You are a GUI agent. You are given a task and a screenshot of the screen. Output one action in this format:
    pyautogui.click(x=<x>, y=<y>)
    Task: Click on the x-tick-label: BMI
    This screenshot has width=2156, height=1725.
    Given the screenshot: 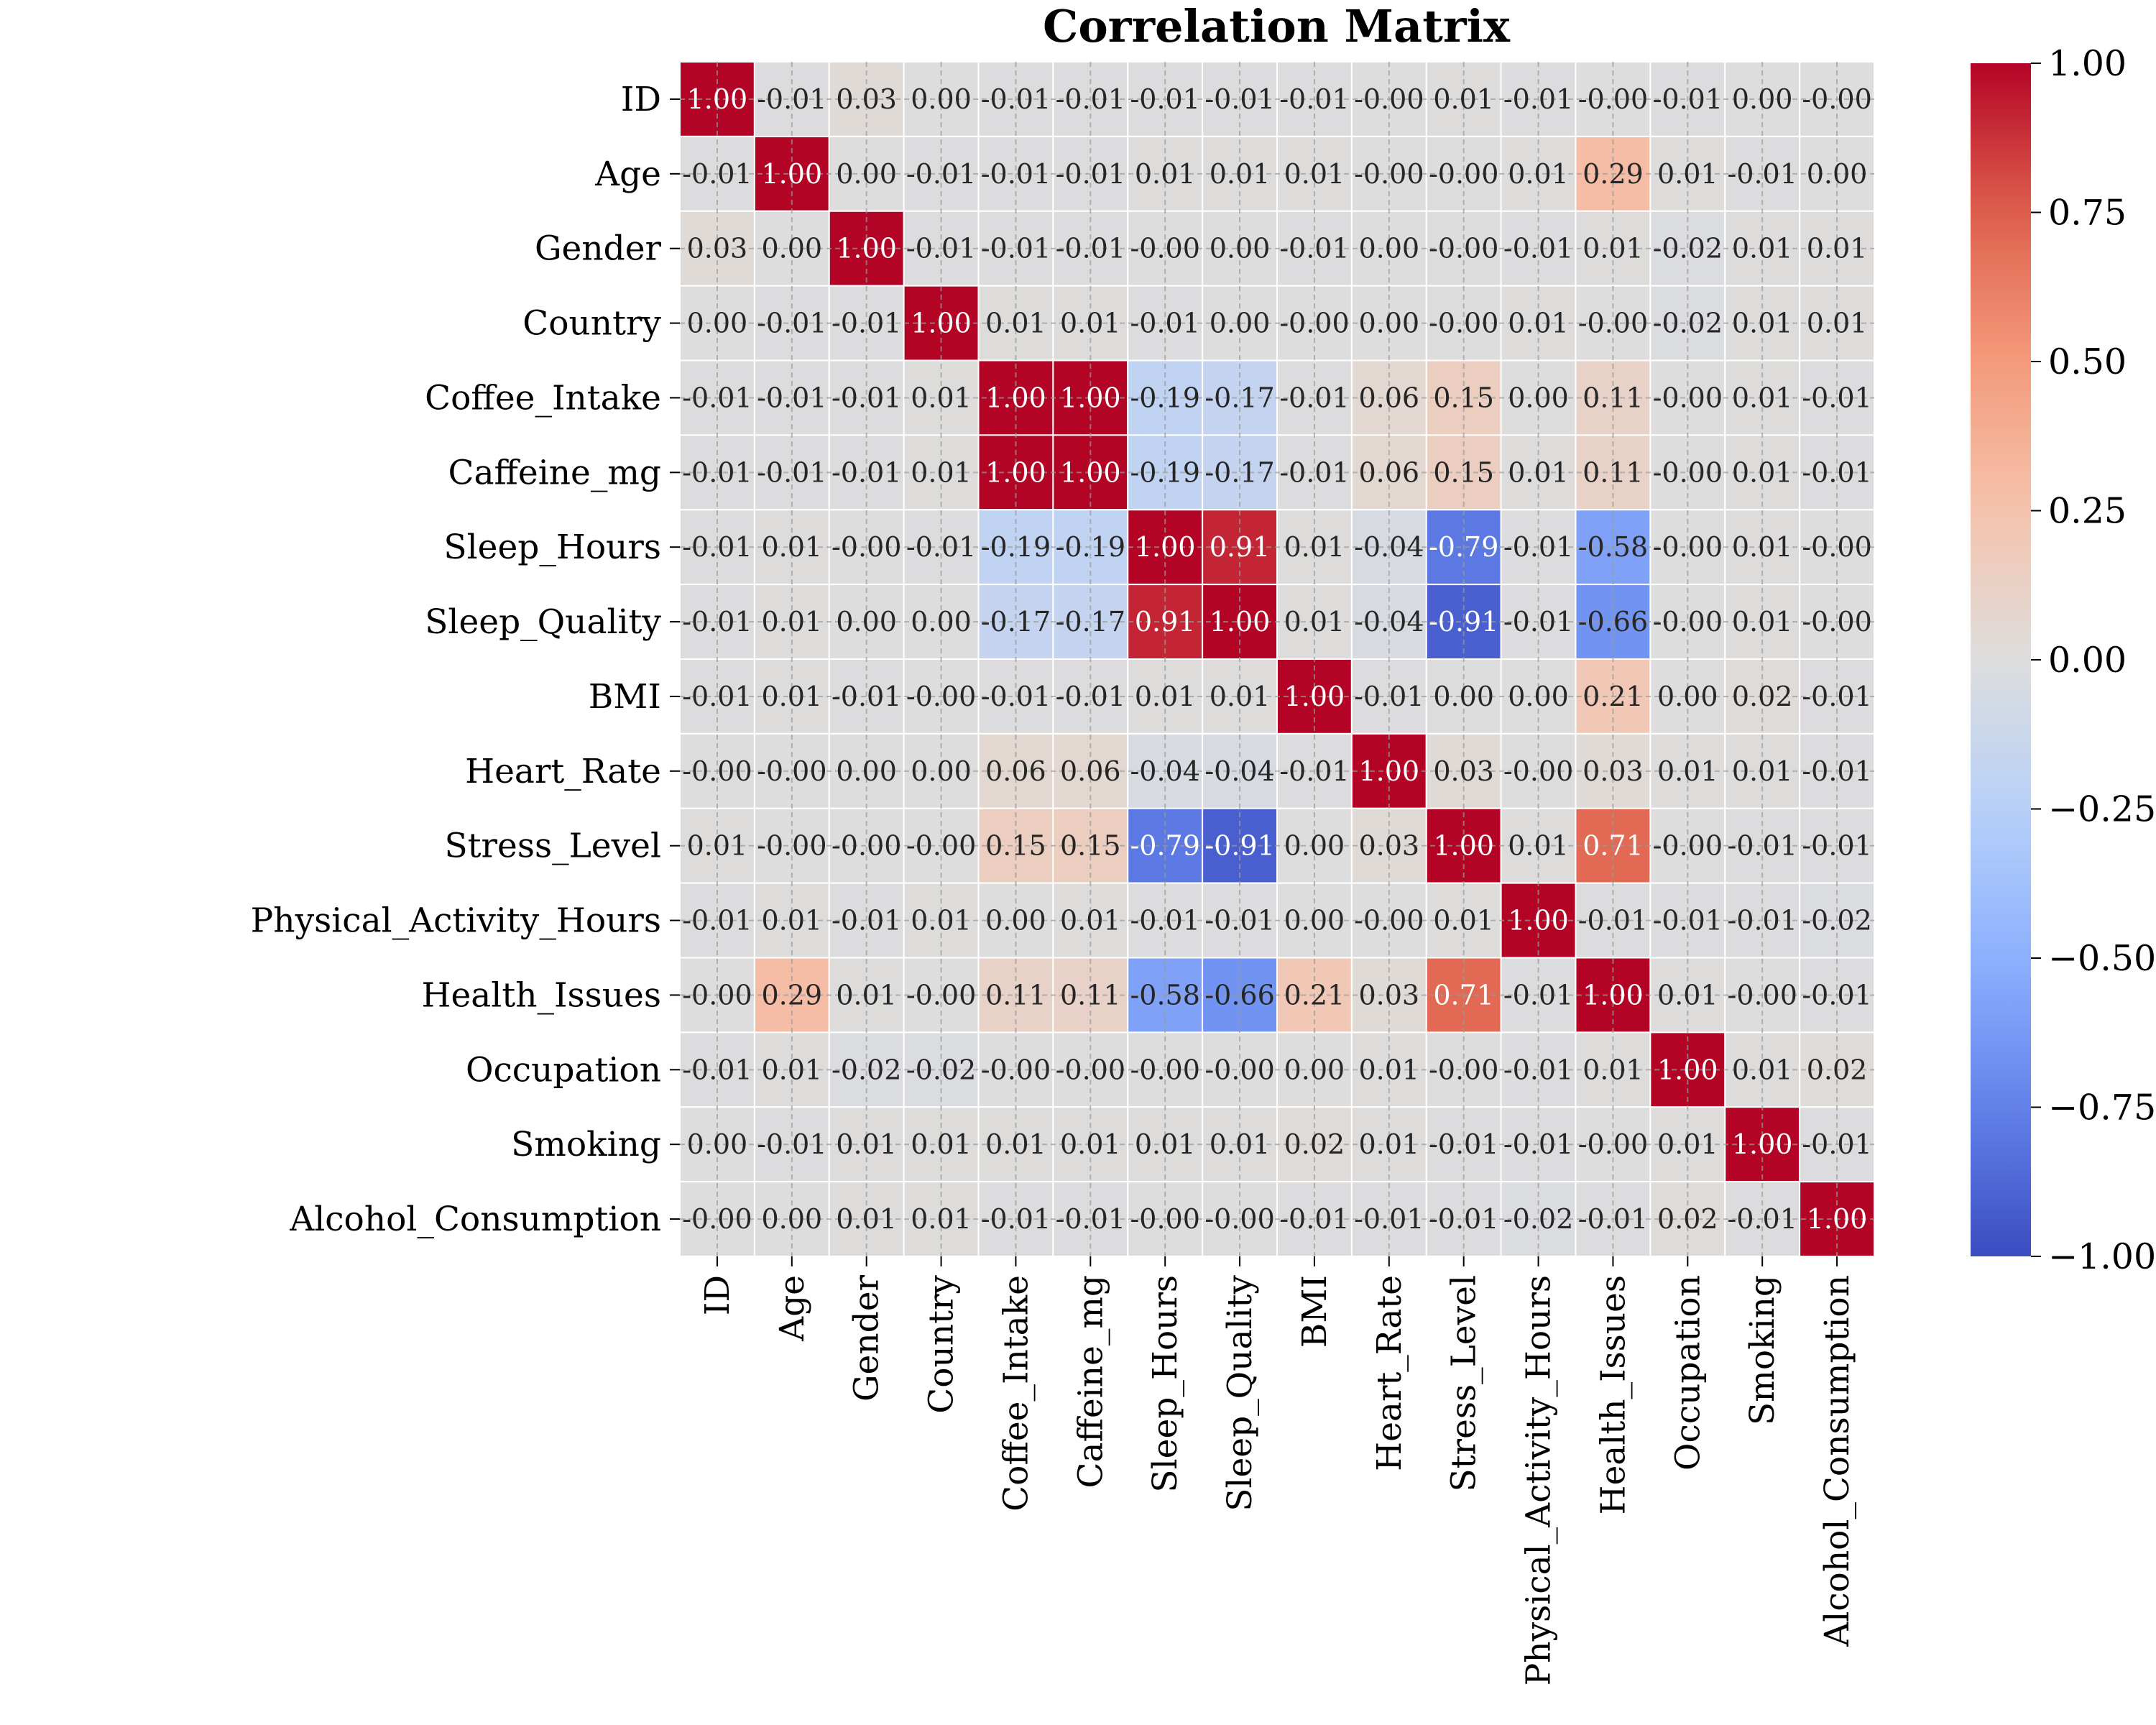 What is the action you would take?
    pyautogui.click(x=1315, y=1311)
    